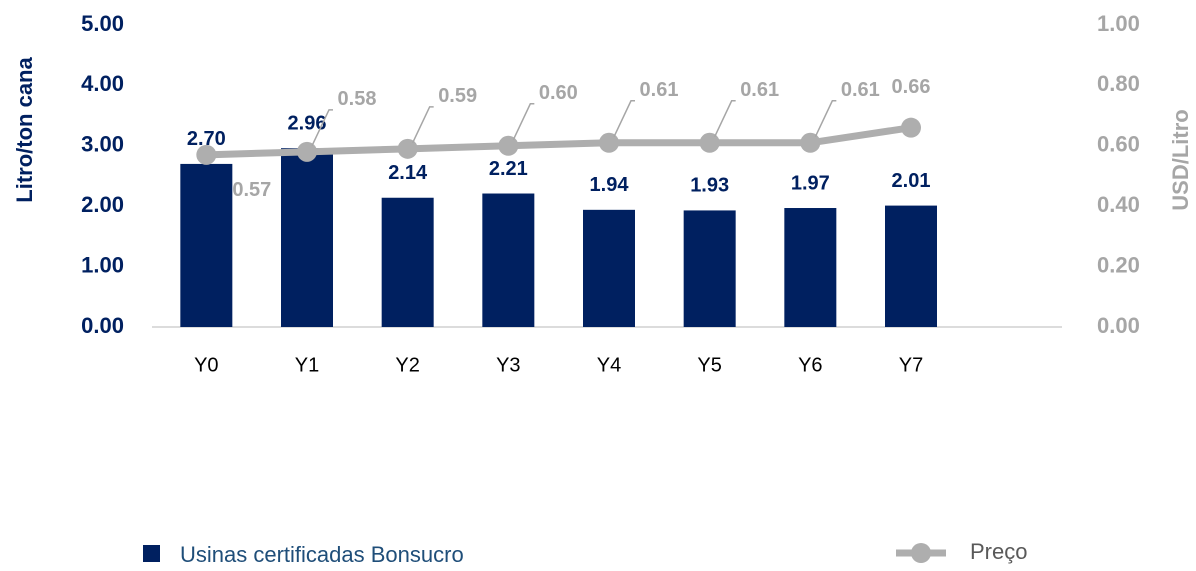 This screenshot has width=1196, height=571. What do you see at coordinates (709, 186) in the screenshot?
I see `bar-value-label: 1.93` at bounding box center [709, 186].